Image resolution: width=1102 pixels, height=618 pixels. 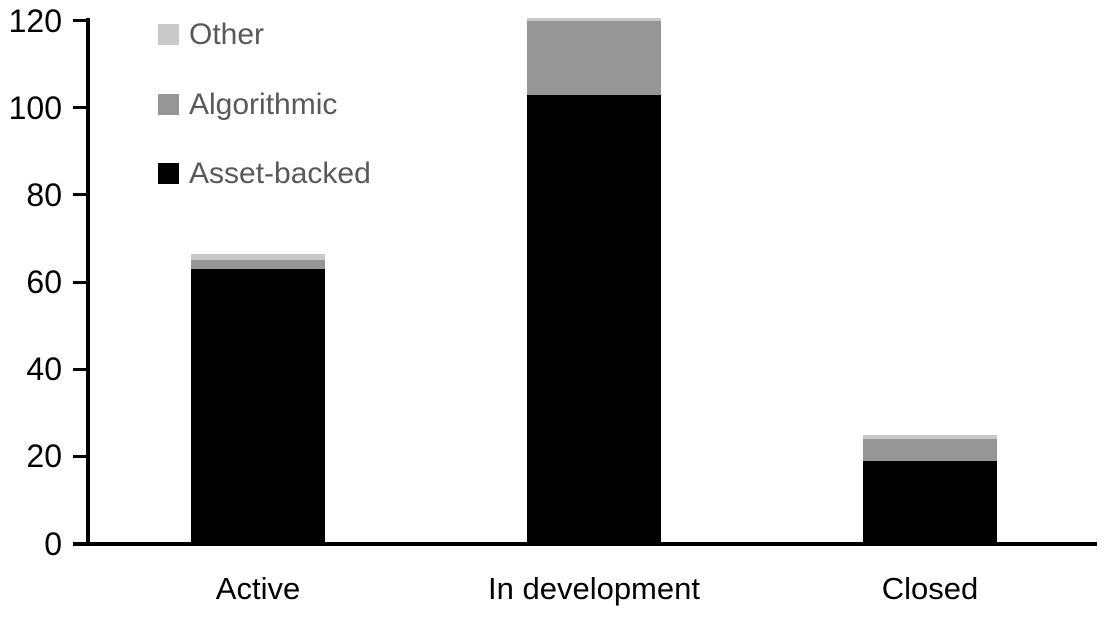 I want to click on legend-swatch-asset-backed-icon, so click(x=168, y=173).